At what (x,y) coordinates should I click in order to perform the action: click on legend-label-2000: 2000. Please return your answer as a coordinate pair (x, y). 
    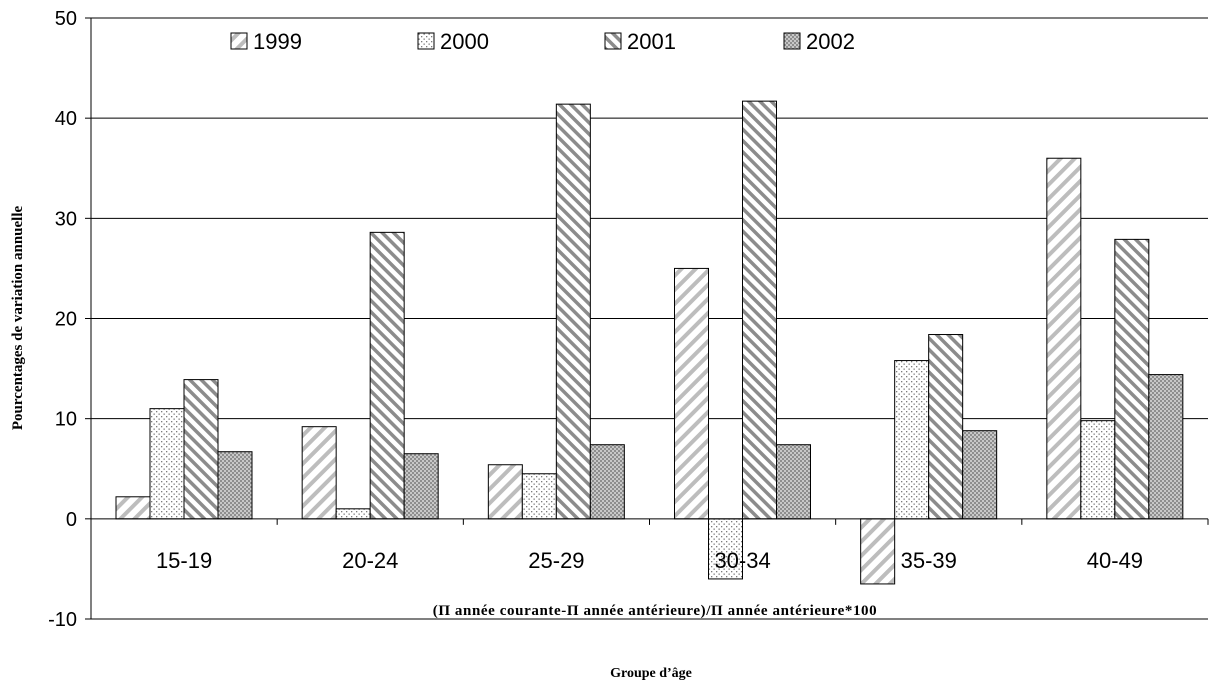
    Looking at the image, I should click on (464, 41).